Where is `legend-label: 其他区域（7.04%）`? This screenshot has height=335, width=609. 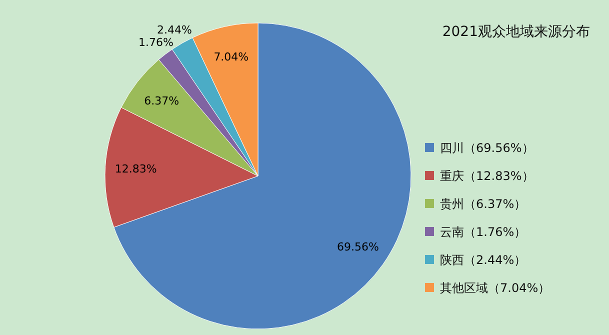 legend-label: 其他区域（7.04%） is located at coordinates (495, 288).